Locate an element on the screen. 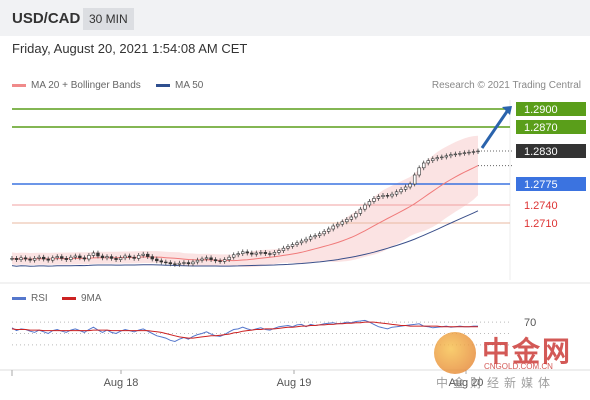  rsi-9ma-legend-label: 9MA is located at coordinates (91, 298).